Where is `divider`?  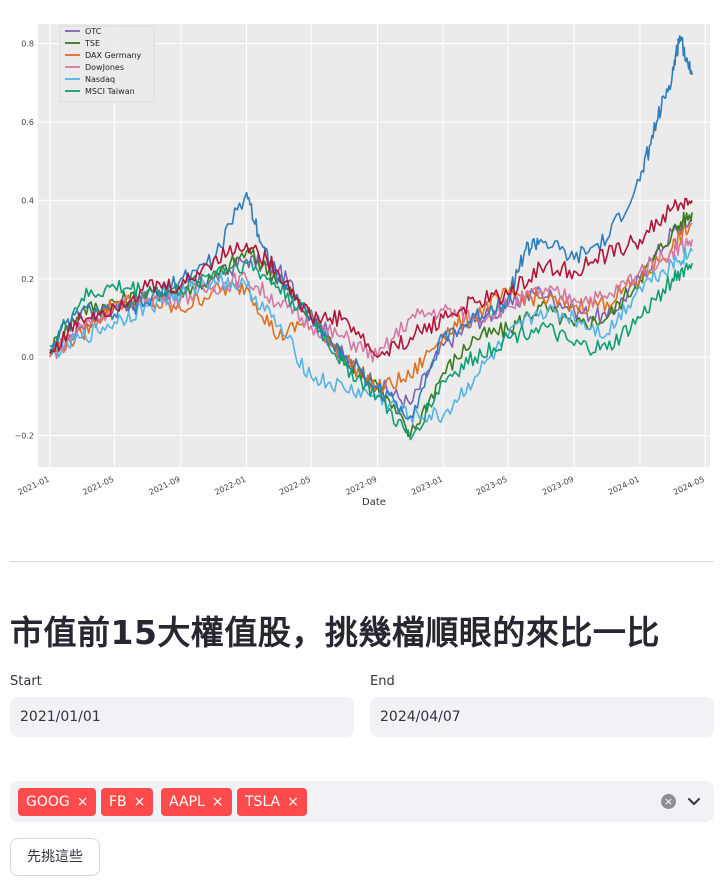
divider is located at coordinates (362, 561).